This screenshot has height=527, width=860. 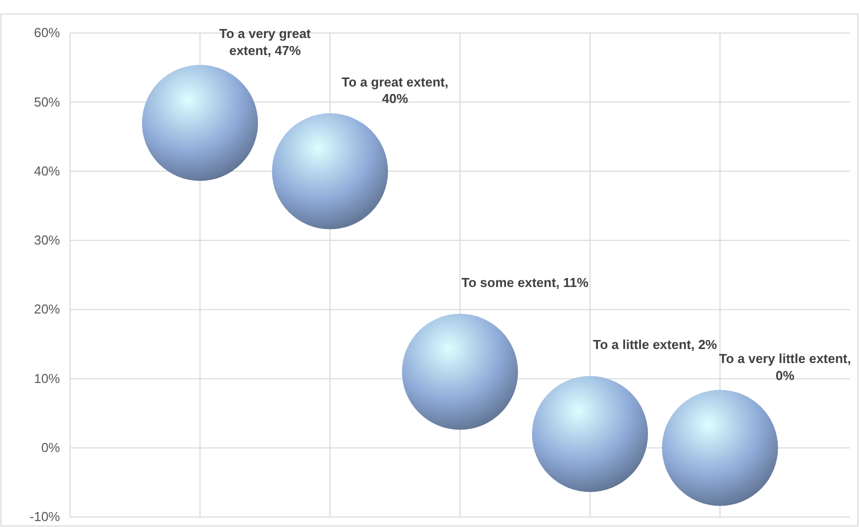 I want to click on data-label: To some extent, 11%, so click(x=525, y=282).